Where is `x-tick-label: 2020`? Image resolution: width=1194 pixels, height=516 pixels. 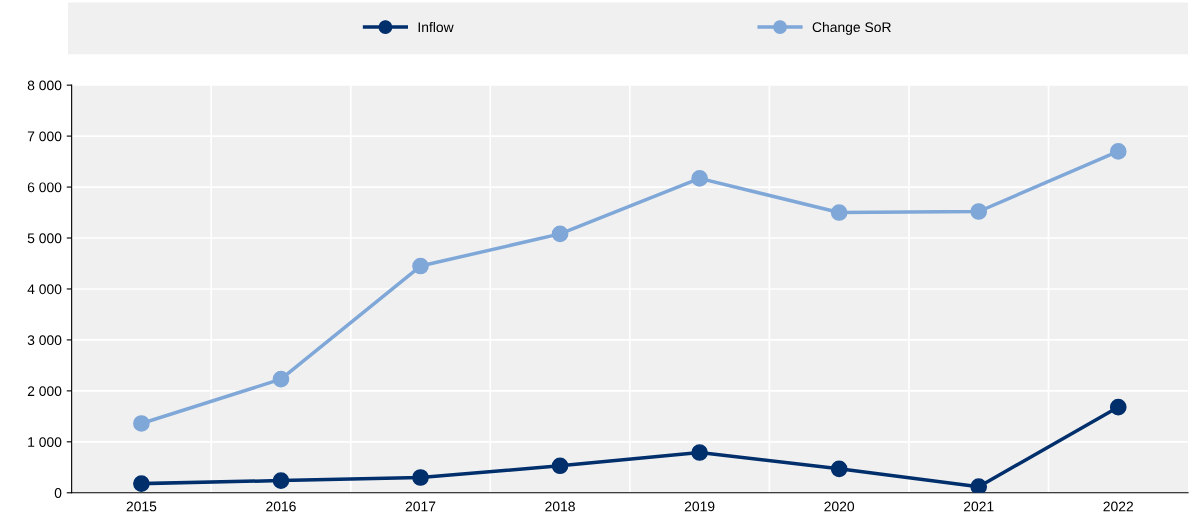
x-tick-label: 2020 is located at coordinates (839, 506).